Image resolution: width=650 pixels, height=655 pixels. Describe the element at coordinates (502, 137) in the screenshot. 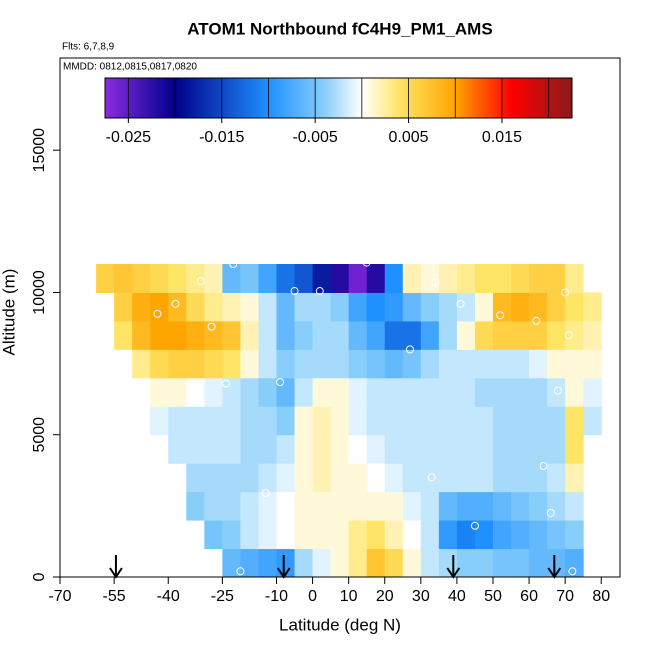

I see `colorbar-tick-label: 0.015` at that location.